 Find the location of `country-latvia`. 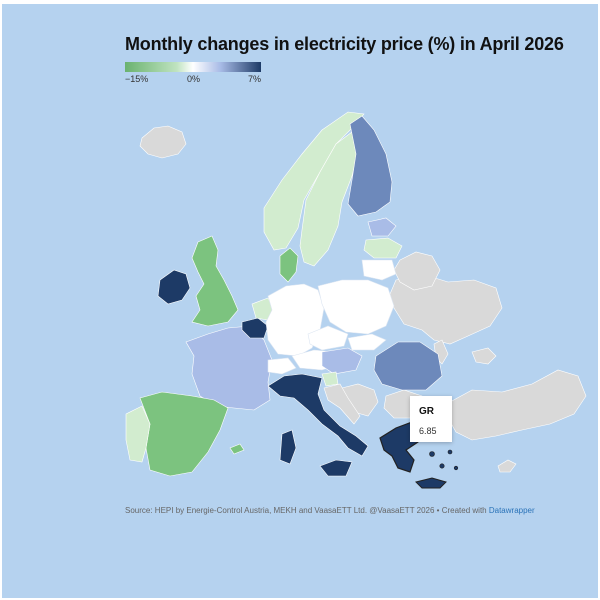

country-latvia is located at coordinates (383, 248).